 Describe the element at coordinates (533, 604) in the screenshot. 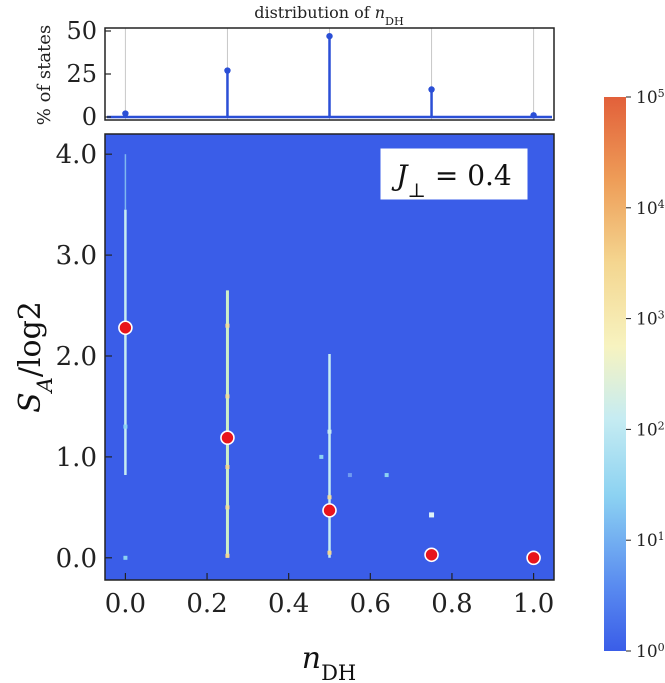

I see `main-x-tick-label: 1.0` at that location.